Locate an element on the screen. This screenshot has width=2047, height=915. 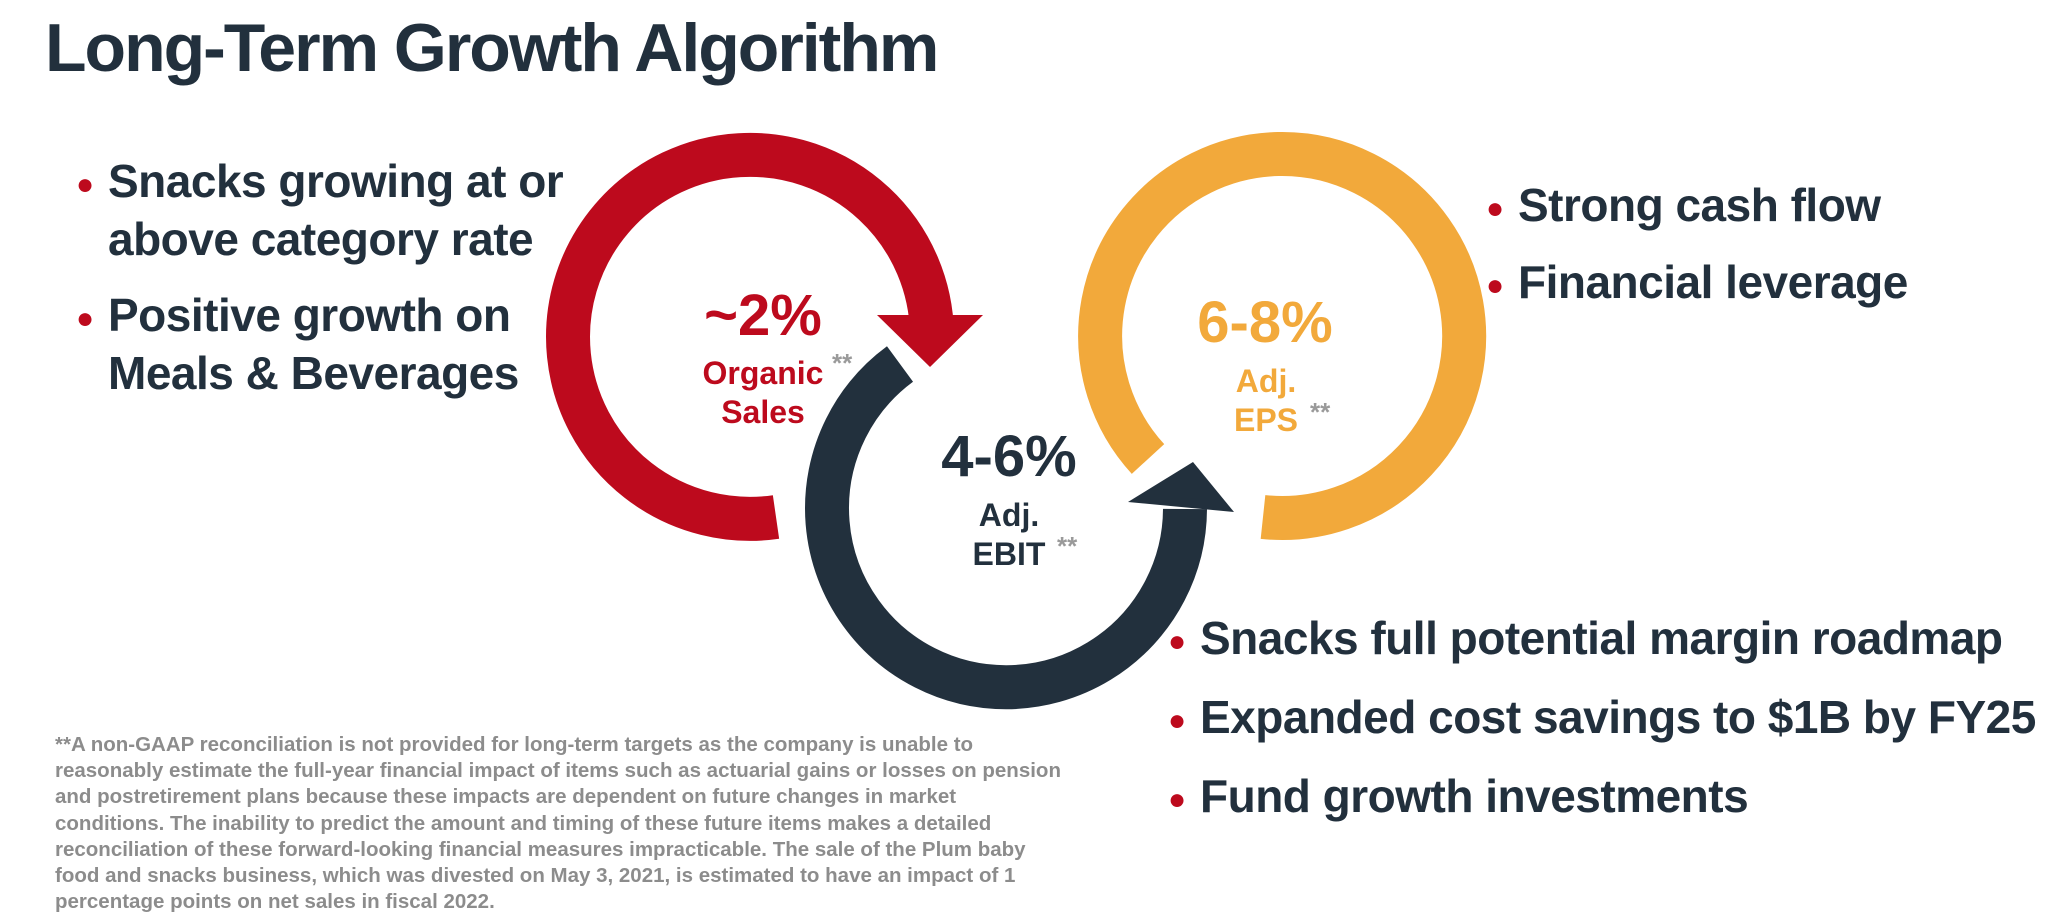
organic-sales-value: ~2% is located at coordinates (763, 315).